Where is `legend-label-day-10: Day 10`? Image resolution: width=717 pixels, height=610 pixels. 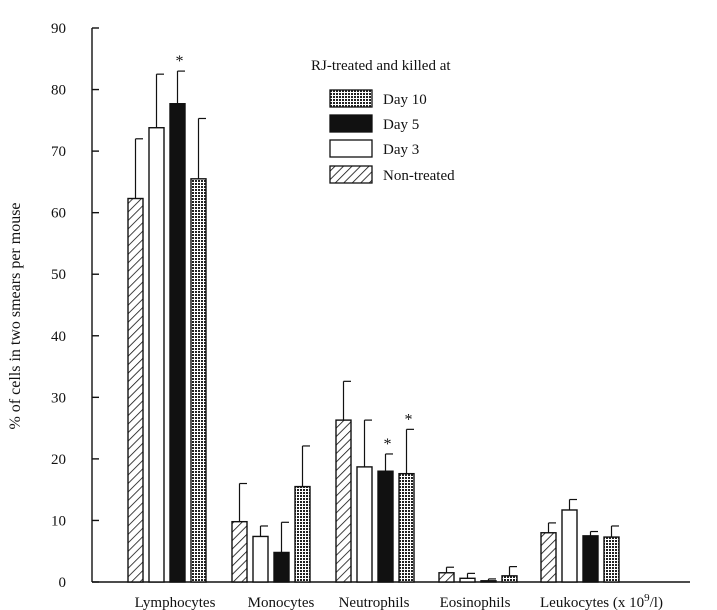
legend-label-day-10: Day 10 is located at coordinates (405, 100).